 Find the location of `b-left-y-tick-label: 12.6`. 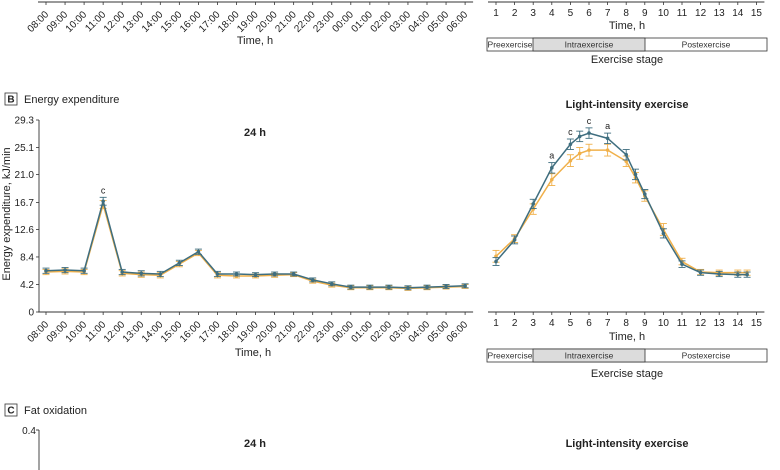

b-left-y-tick-label: 12.6 is located at coordinates (25, 230).